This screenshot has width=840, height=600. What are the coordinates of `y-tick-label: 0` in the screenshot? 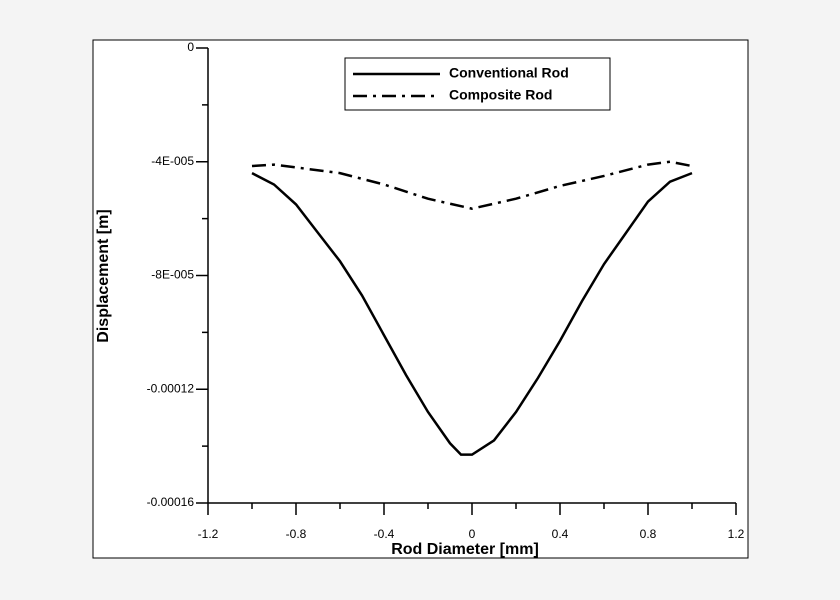 It's located at (190, 47).